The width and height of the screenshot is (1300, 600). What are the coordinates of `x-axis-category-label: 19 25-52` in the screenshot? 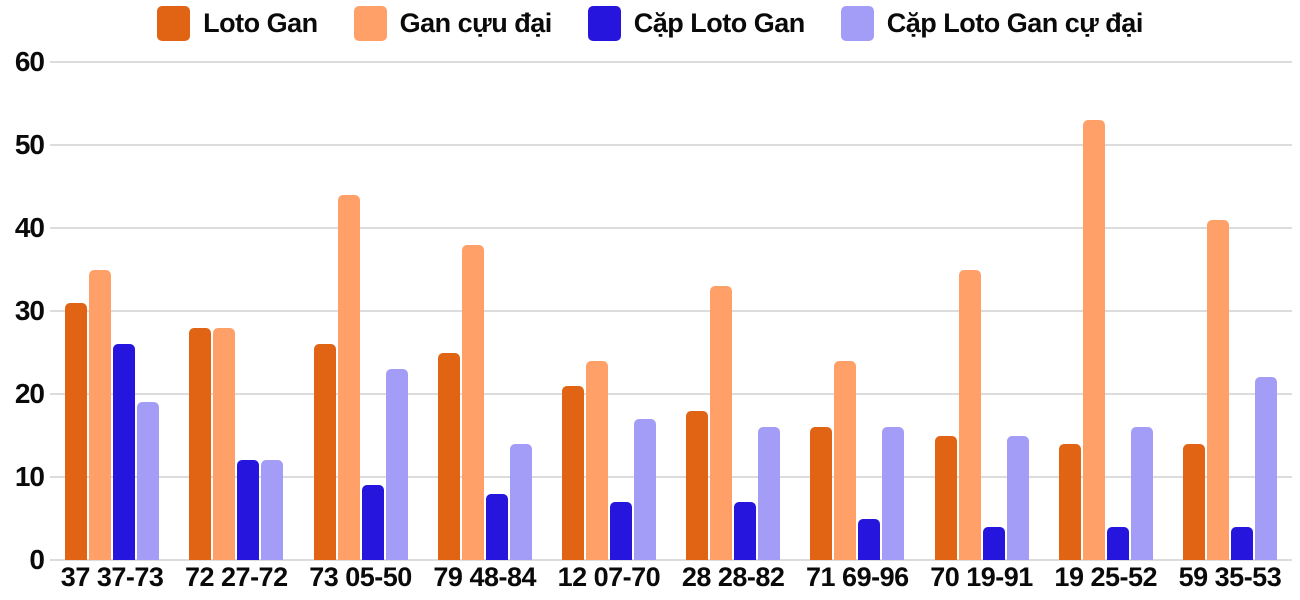 It's located at (1106, 577).